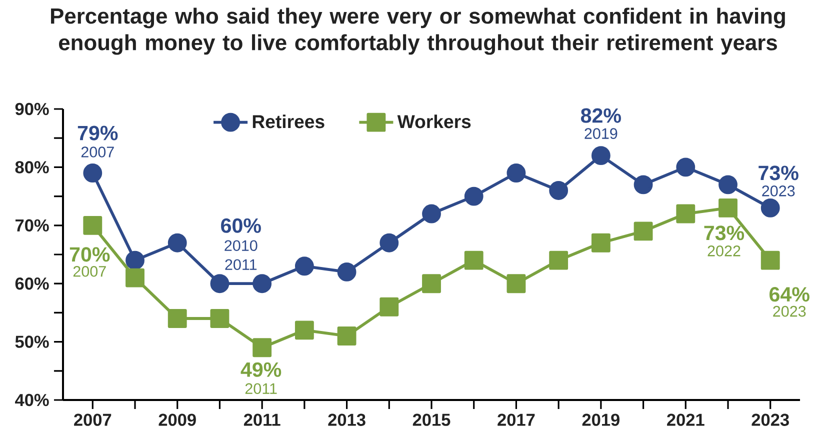 The width and height of the screenshot is (825, 432). What do you see at coordinates (93, 420) in the screenshot?
I see `x-tick-label: 2007` at bounding box center [93, 420].